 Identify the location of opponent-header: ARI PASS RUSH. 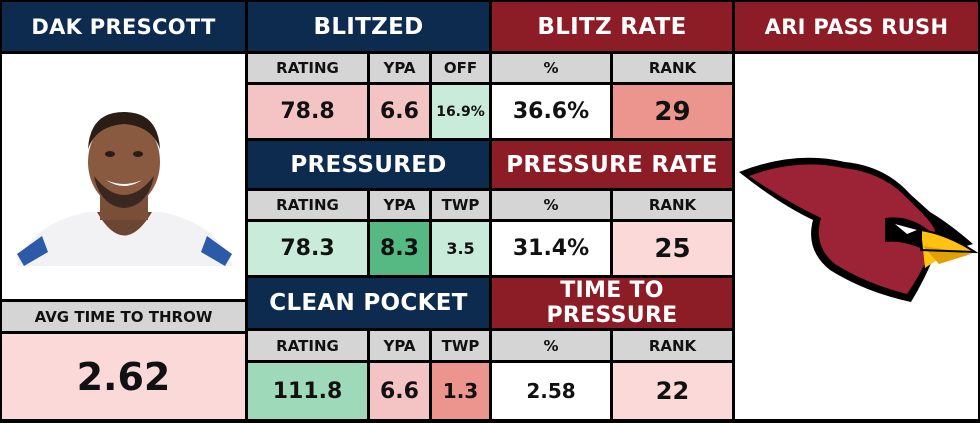
(856, 26).